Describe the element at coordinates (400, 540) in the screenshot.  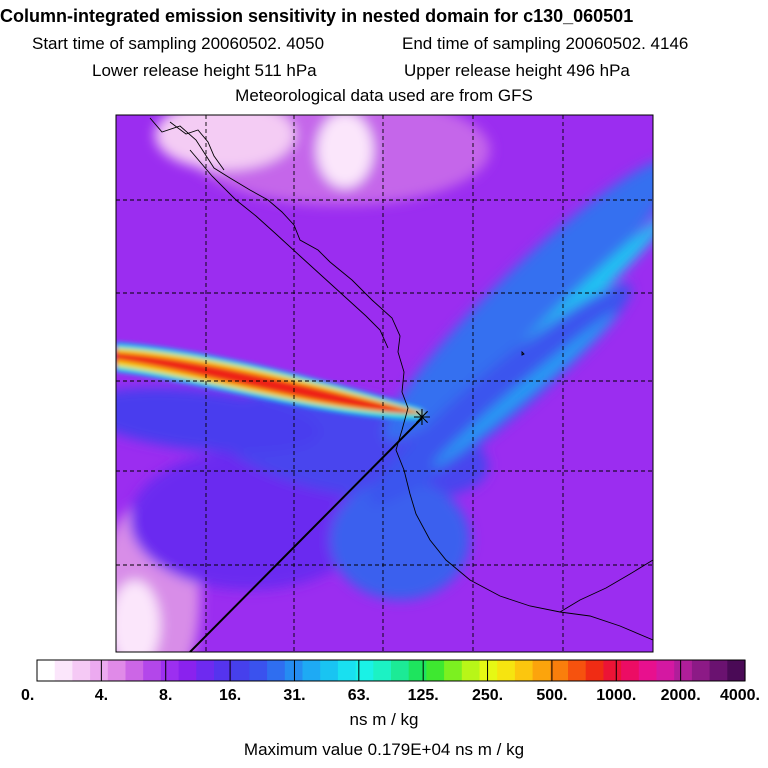
I see `field-blob-mid-south` at that location.